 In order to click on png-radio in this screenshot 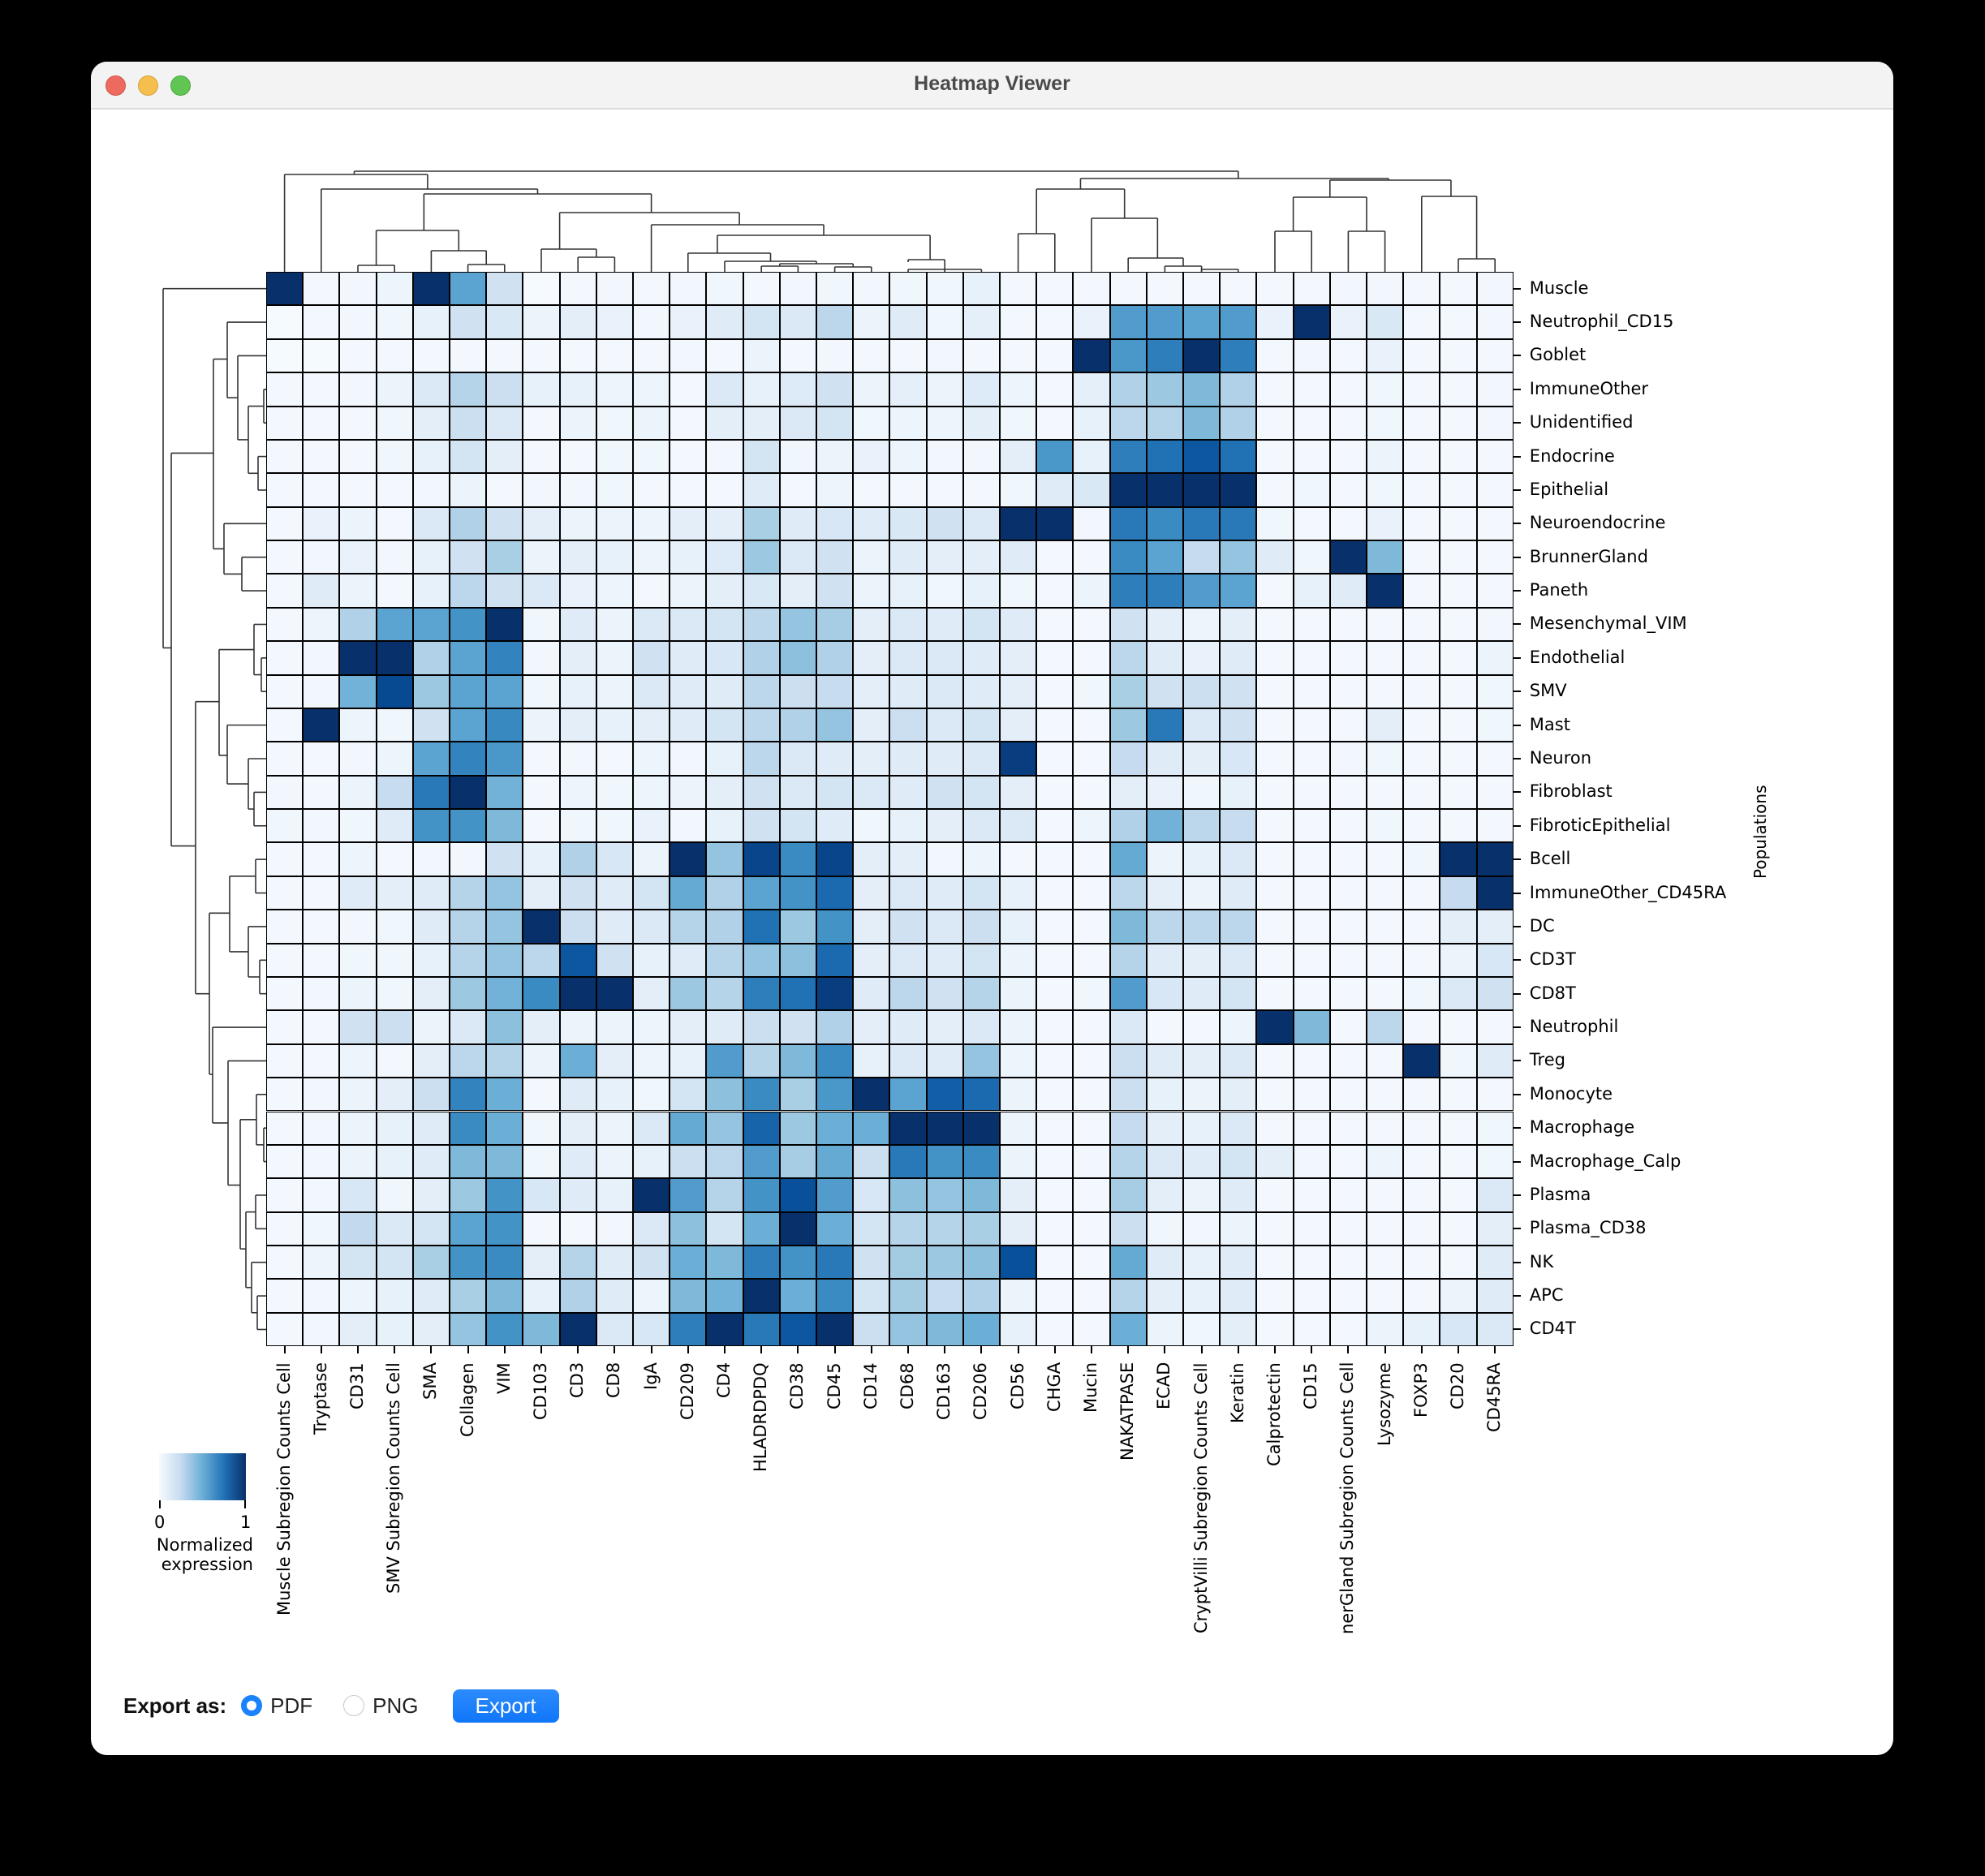, I will do `click(354, 1705)`.